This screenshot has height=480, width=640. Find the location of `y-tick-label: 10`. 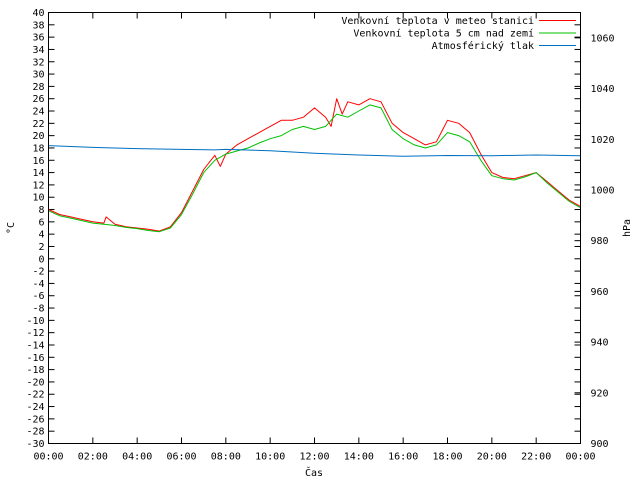

y-tick-label: 10 is located at coordinates (38, 198).